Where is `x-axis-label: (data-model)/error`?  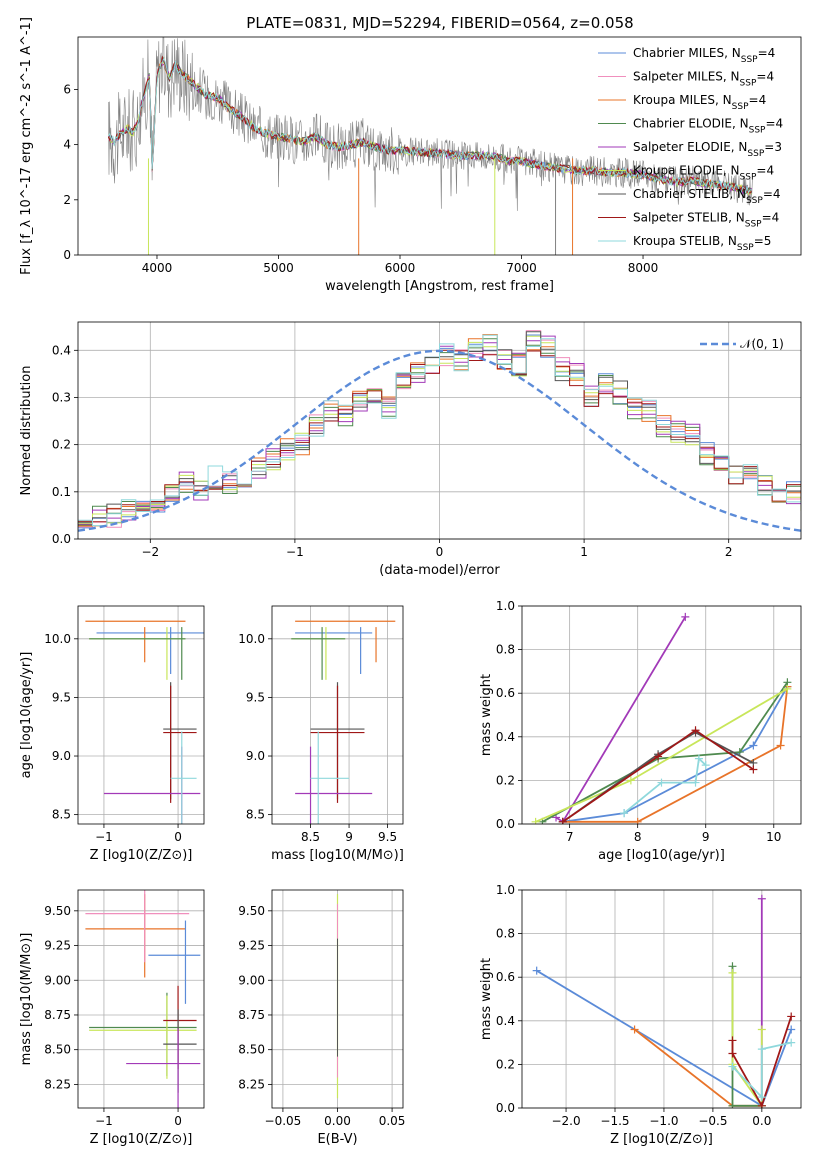
x-axis-label: (data-model)/error is located at coordinates (439, 570).